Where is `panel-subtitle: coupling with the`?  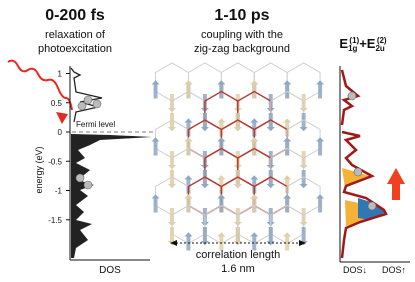 panel-subtitle: coupling with the is located at coordinates (242, 35).